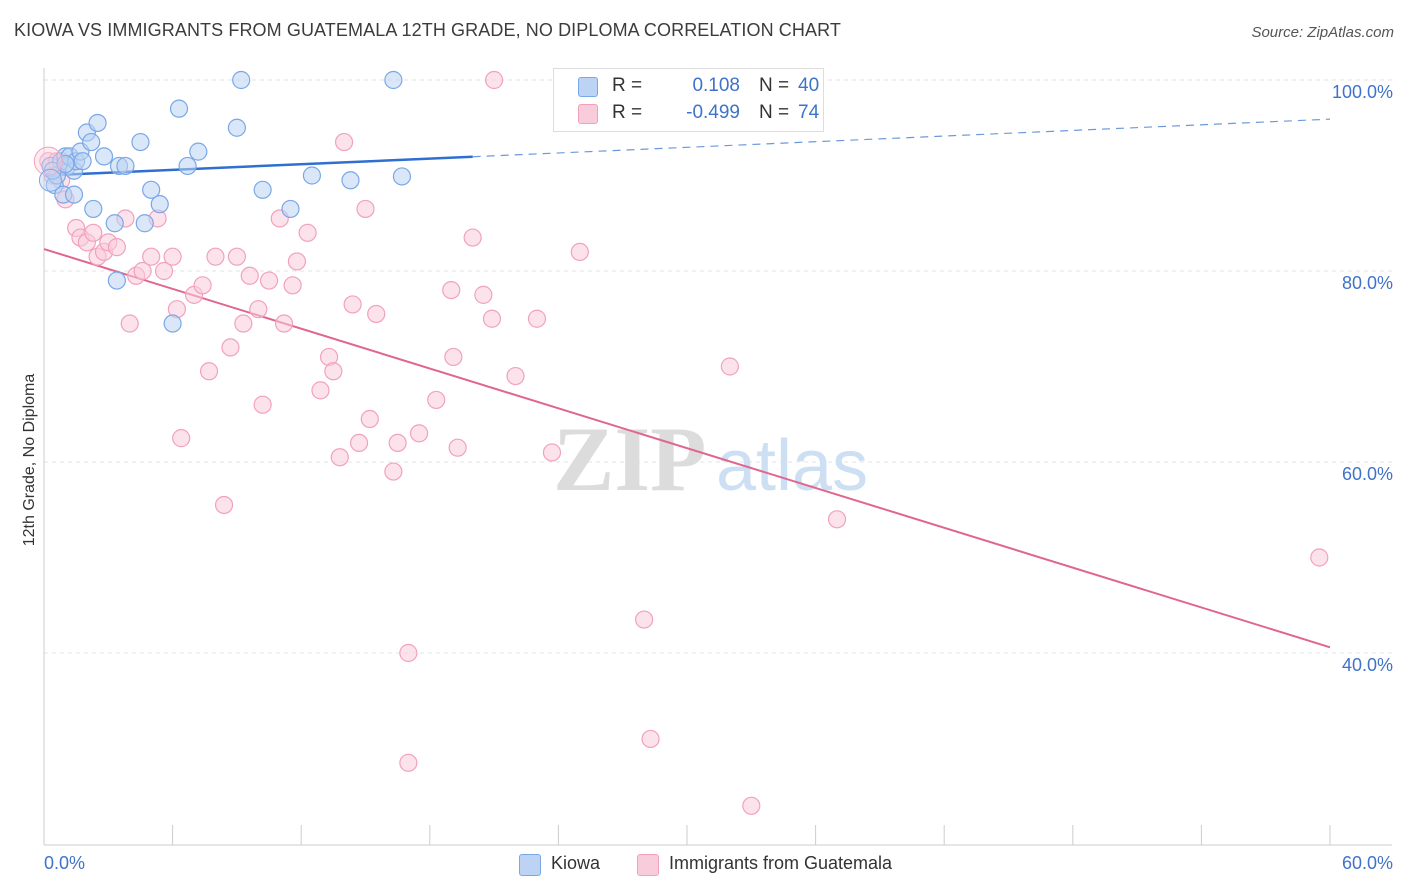 Image resolution: width=1406 pixels, height=892 pixels. What do you see at coordinates (29, 460) in the screenshot?
I see `y-axis-label: 12th Grade, No Diploma` at bounding box center [29, 460].